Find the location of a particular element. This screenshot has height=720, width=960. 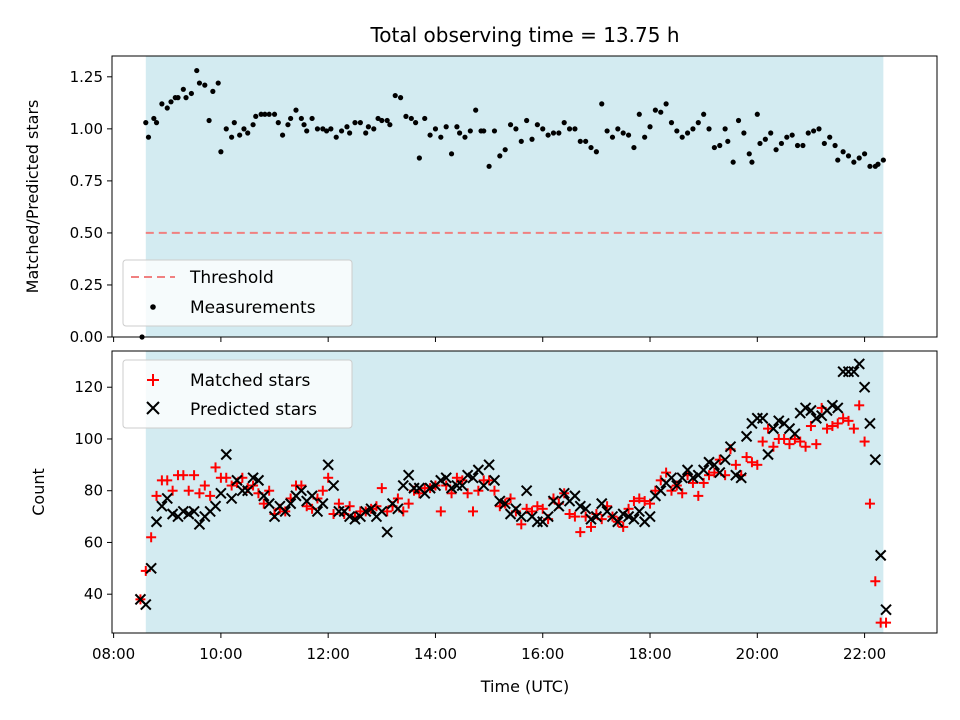

legend-predicted-label: Predicted stars is located at coordinates (253, 410).